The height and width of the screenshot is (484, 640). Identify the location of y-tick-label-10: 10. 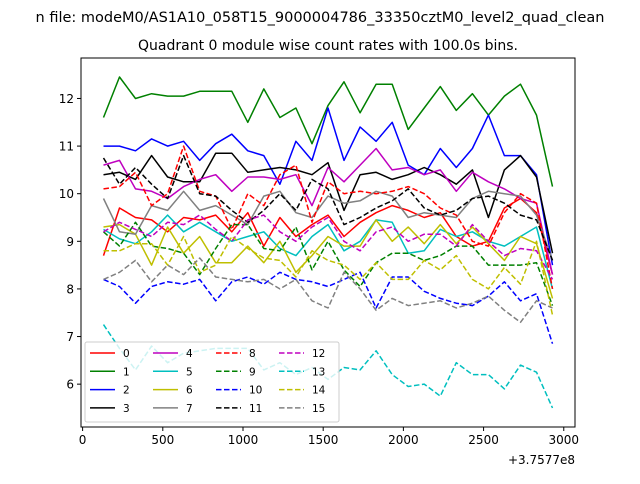
(66, 194).